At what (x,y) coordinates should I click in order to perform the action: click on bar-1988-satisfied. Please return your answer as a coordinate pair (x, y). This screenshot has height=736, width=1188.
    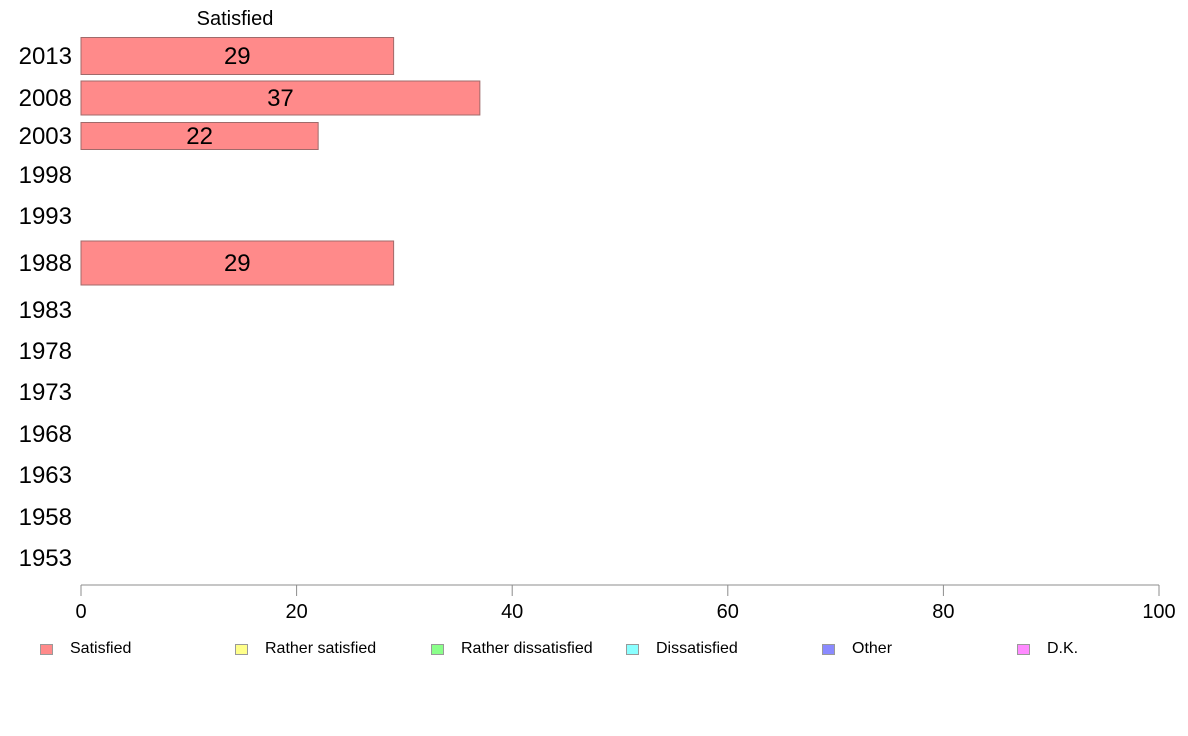
    Looking at the image, I should click on (237, 263).